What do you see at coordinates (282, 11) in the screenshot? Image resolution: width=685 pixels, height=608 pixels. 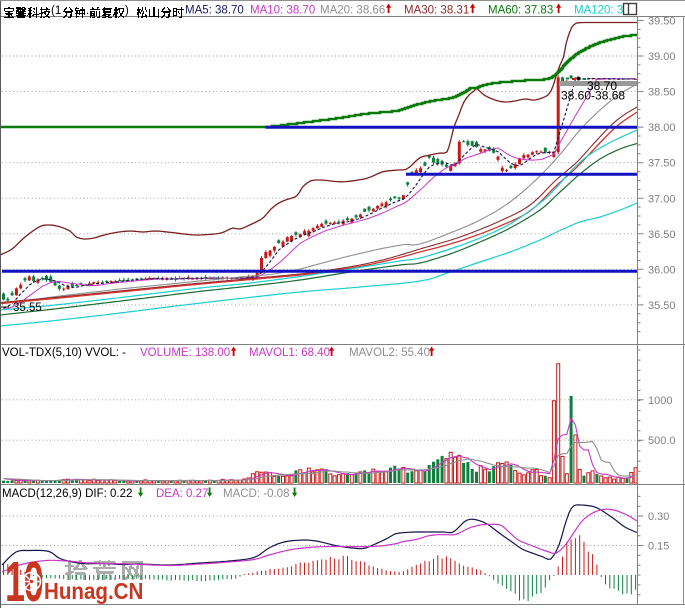 I see `svg-text: MA10: 38.70` at bounding box center [282, 11].